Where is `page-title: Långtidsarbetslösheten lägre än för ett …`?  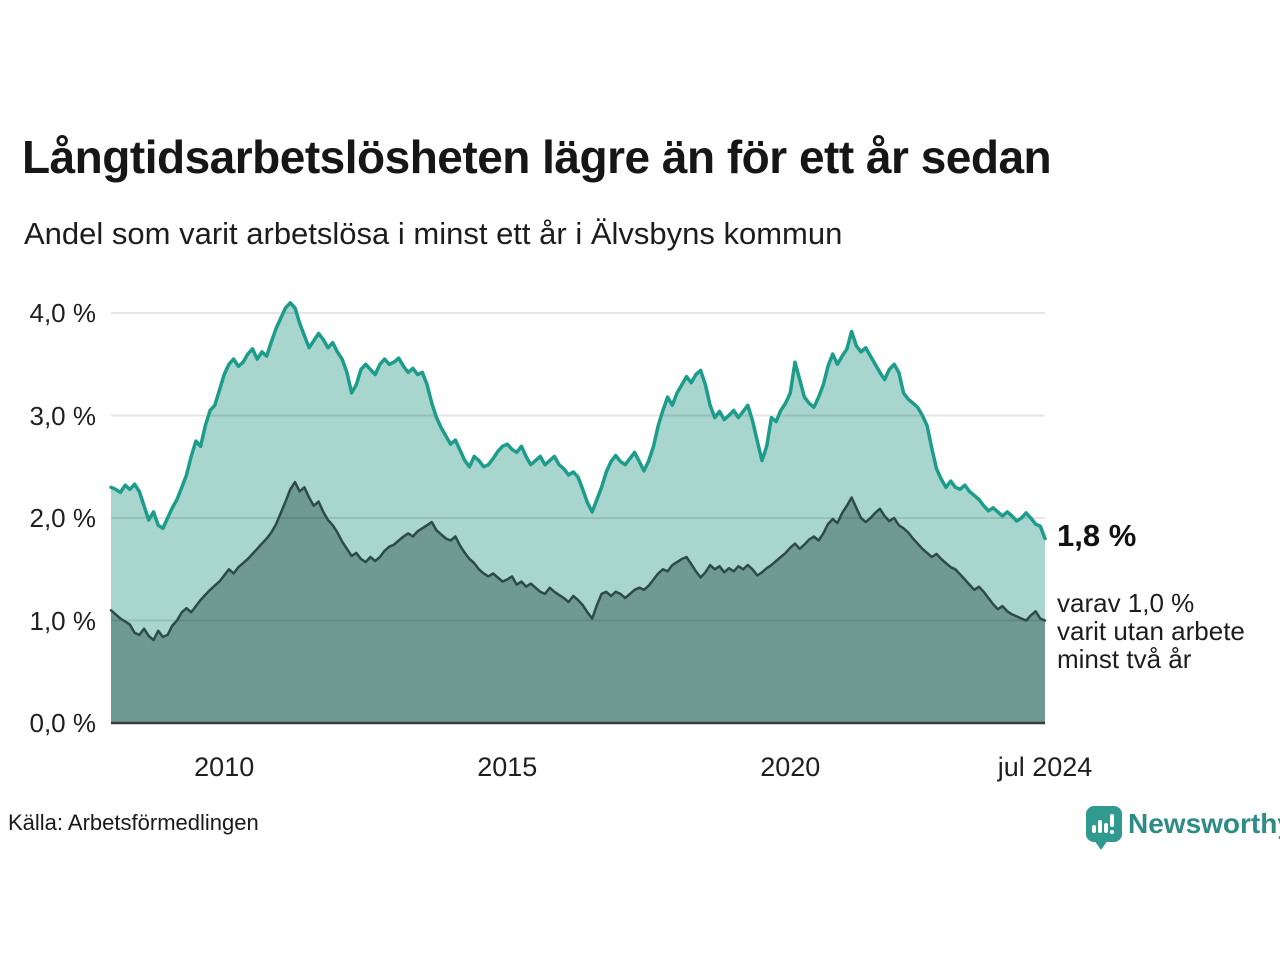 page-title: Långtidsarbetslösheten lägre än för ett … is located at coordinates (537, 157).